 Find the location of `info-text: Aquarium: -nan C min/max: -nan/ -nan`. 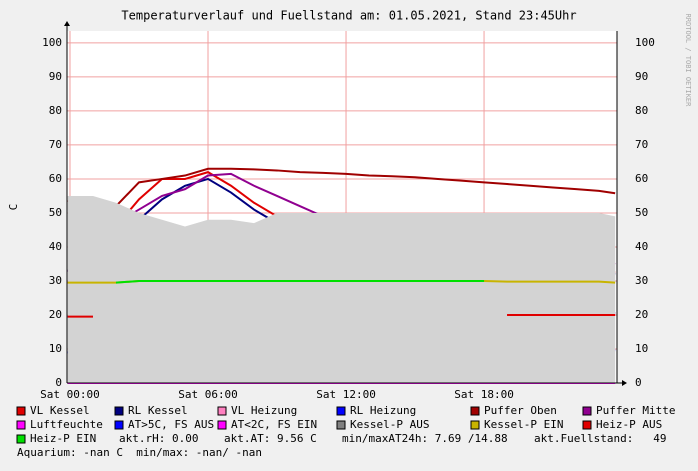

info-text: Aquarium: -nan C min/max: -nan/ -nan is located at coordinates (139, 452).